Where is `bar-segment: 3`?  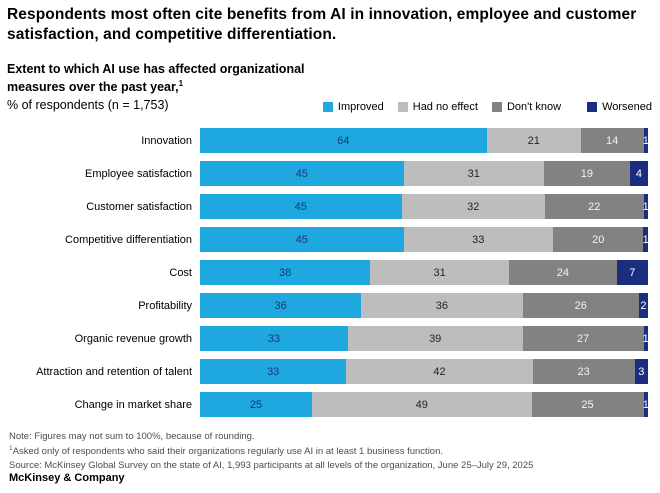
bar-segment: 3 is located at coordinates (641, 372).